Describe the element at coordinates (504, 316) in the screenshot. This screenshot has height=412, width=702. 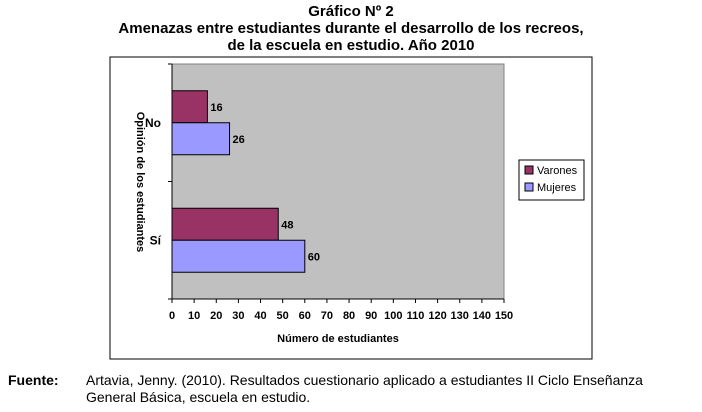
I see `x-tick-label: 150` at that location.